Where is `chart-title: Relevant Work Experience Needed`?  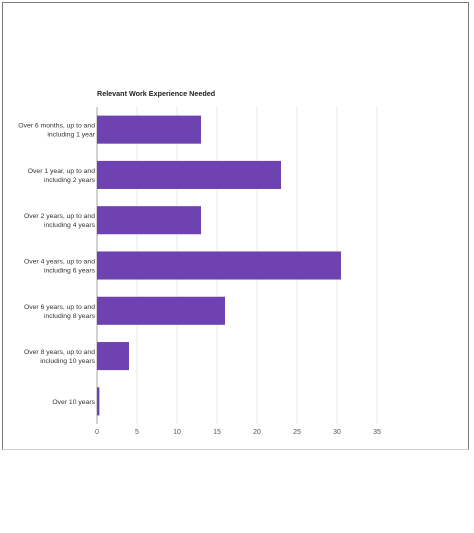
chart-title: Relevant Work Experience Needed is located at coordinates (156, 93).